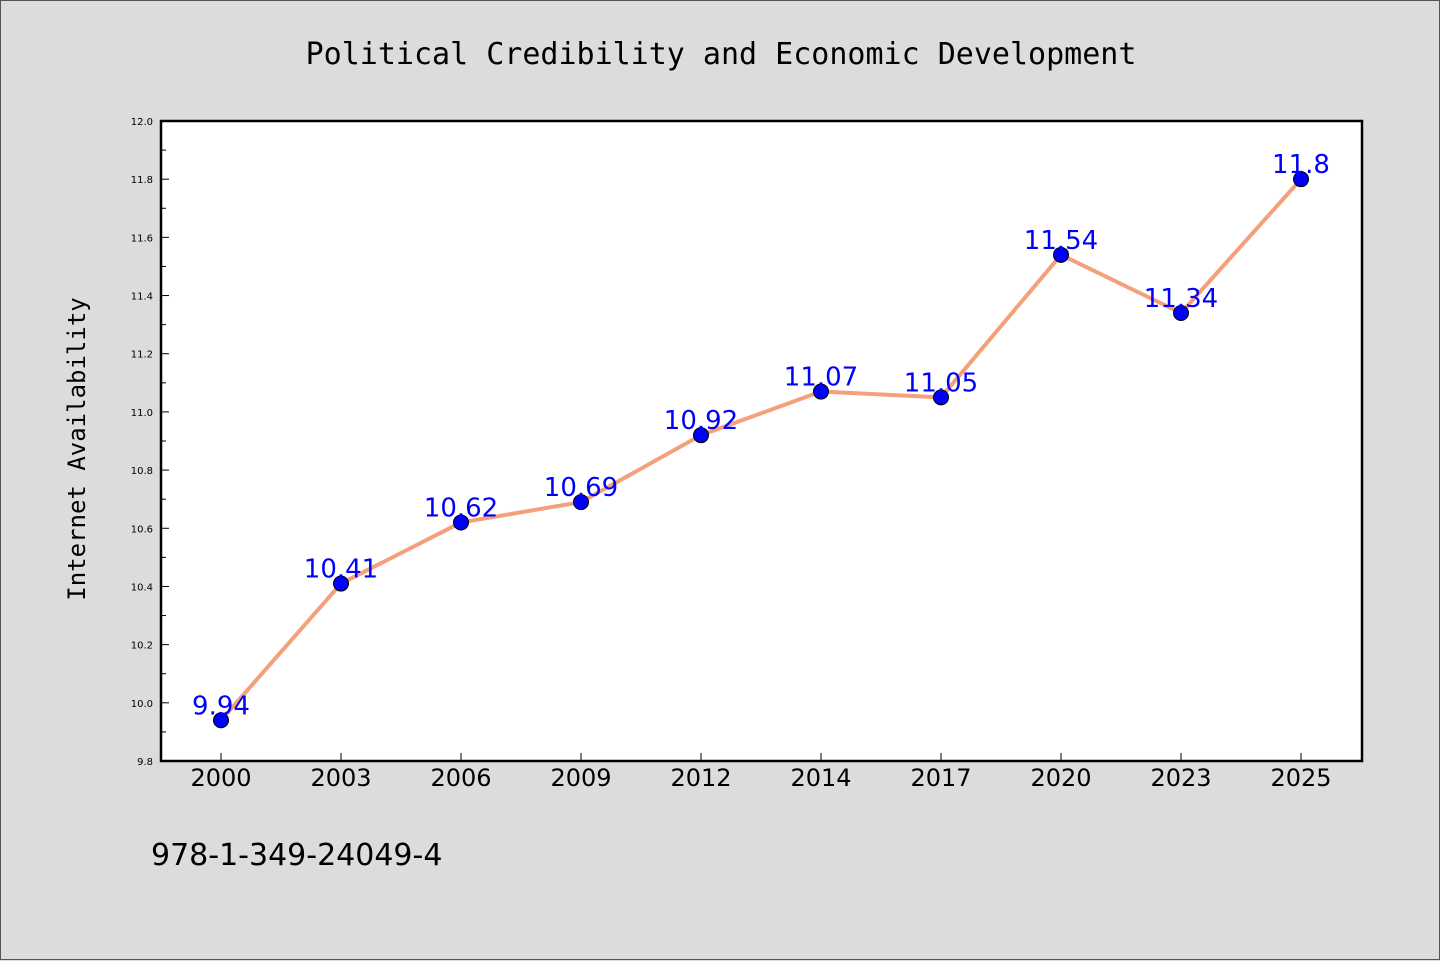 Image resolution: width=1440 pixels, height=961 pixels. I want to click on y-tick-label: 10.0, so click(142, 704).